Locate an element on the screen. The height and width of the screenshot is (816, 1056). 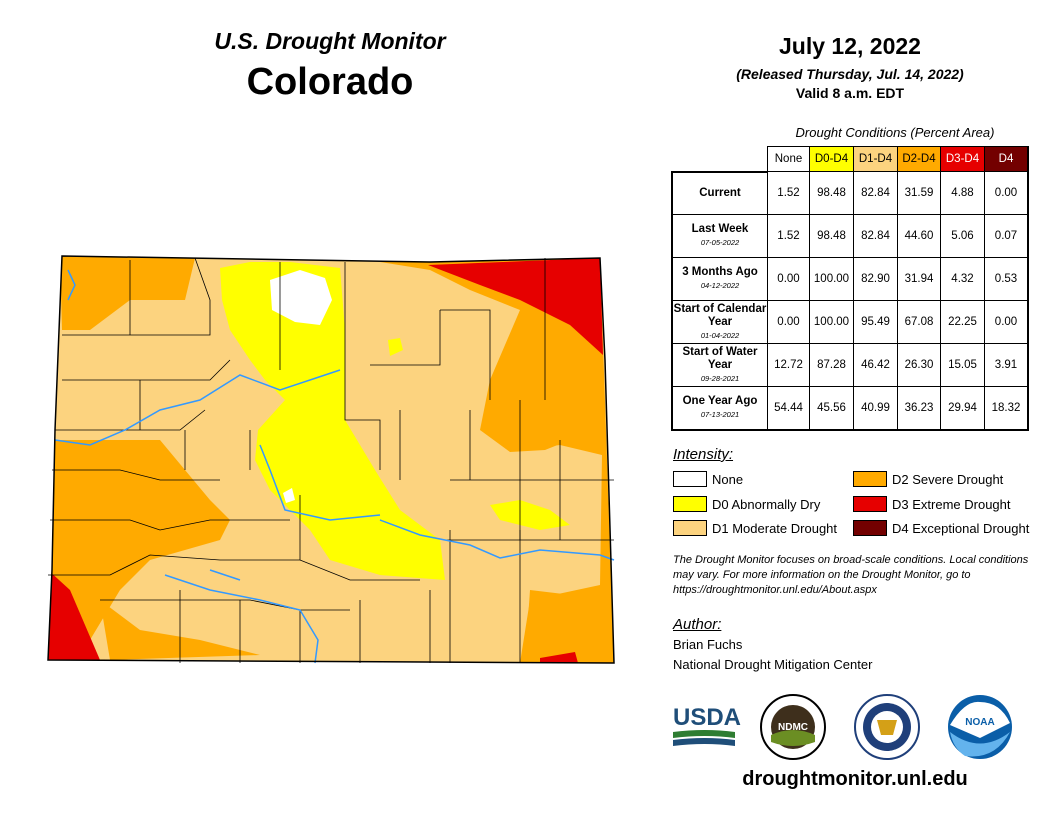
row-label: 3 Months Ago 04-12-2022 is located at coordinates (719, 279).